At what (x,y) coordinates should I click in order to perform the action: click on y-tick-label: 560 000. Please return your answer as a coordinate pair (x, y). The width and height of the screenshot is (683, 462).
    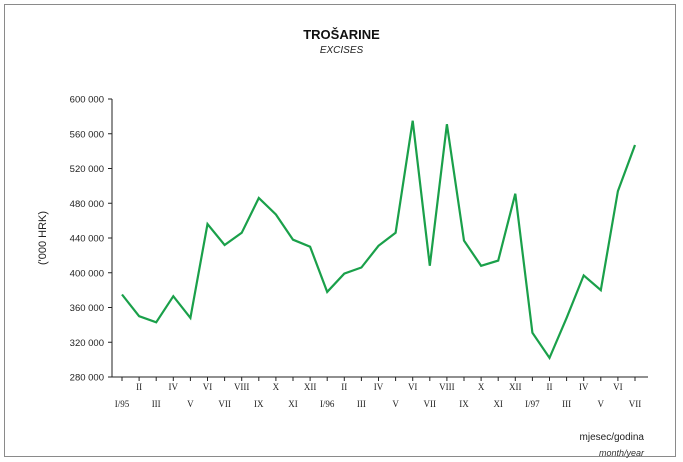
    Looking at the image, I should click on (87, 134).